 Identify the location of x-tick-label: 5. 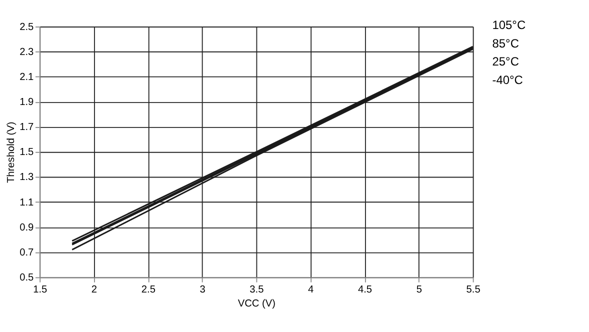
(419, 290).